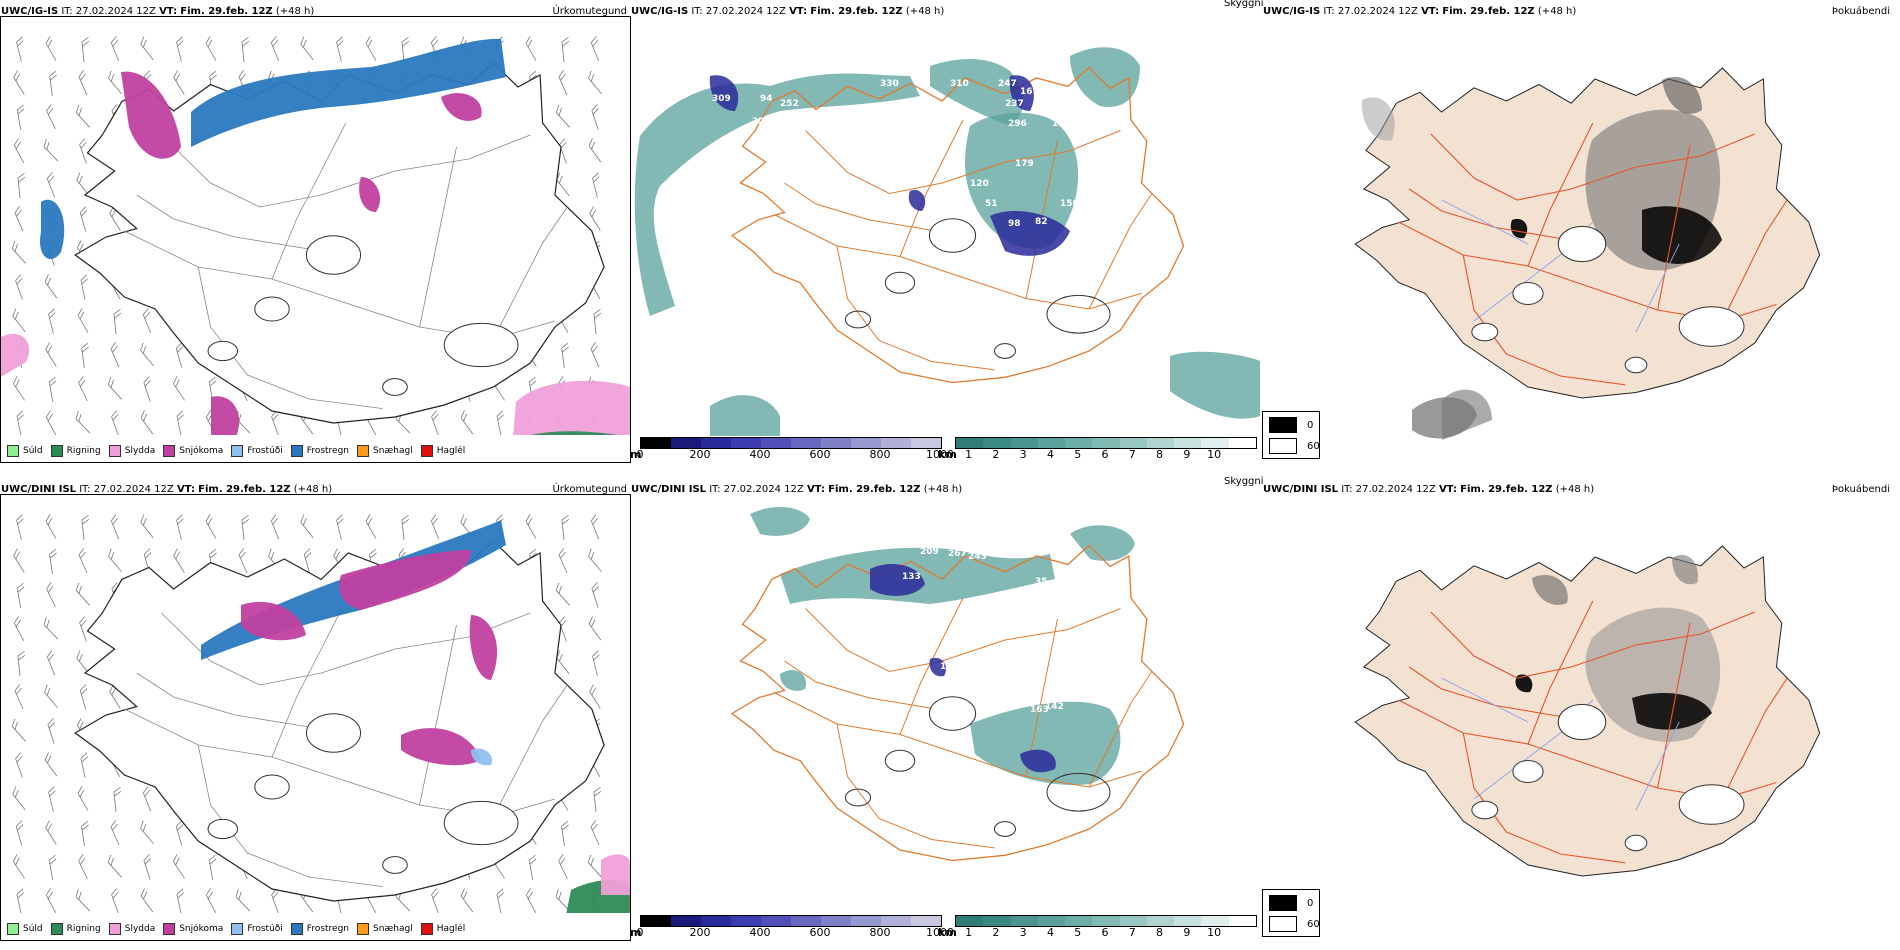 The height and width of the screenshot is (950, 1900). Describe the element at coordinates (185, 489) in the screenshot. I see `vt-label: VT:` at that location.